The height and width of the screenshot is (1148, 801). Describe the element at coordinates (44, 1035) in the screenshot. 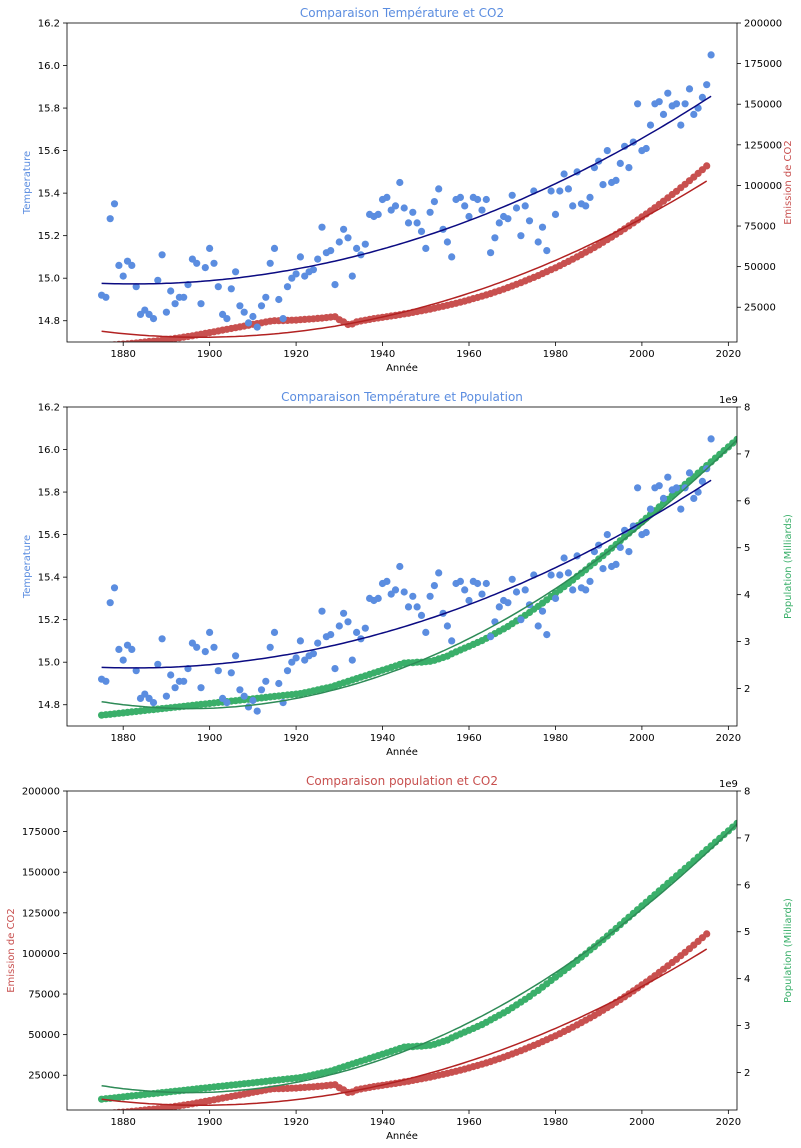

I see `y-left-tick-label: 50000` at that location.